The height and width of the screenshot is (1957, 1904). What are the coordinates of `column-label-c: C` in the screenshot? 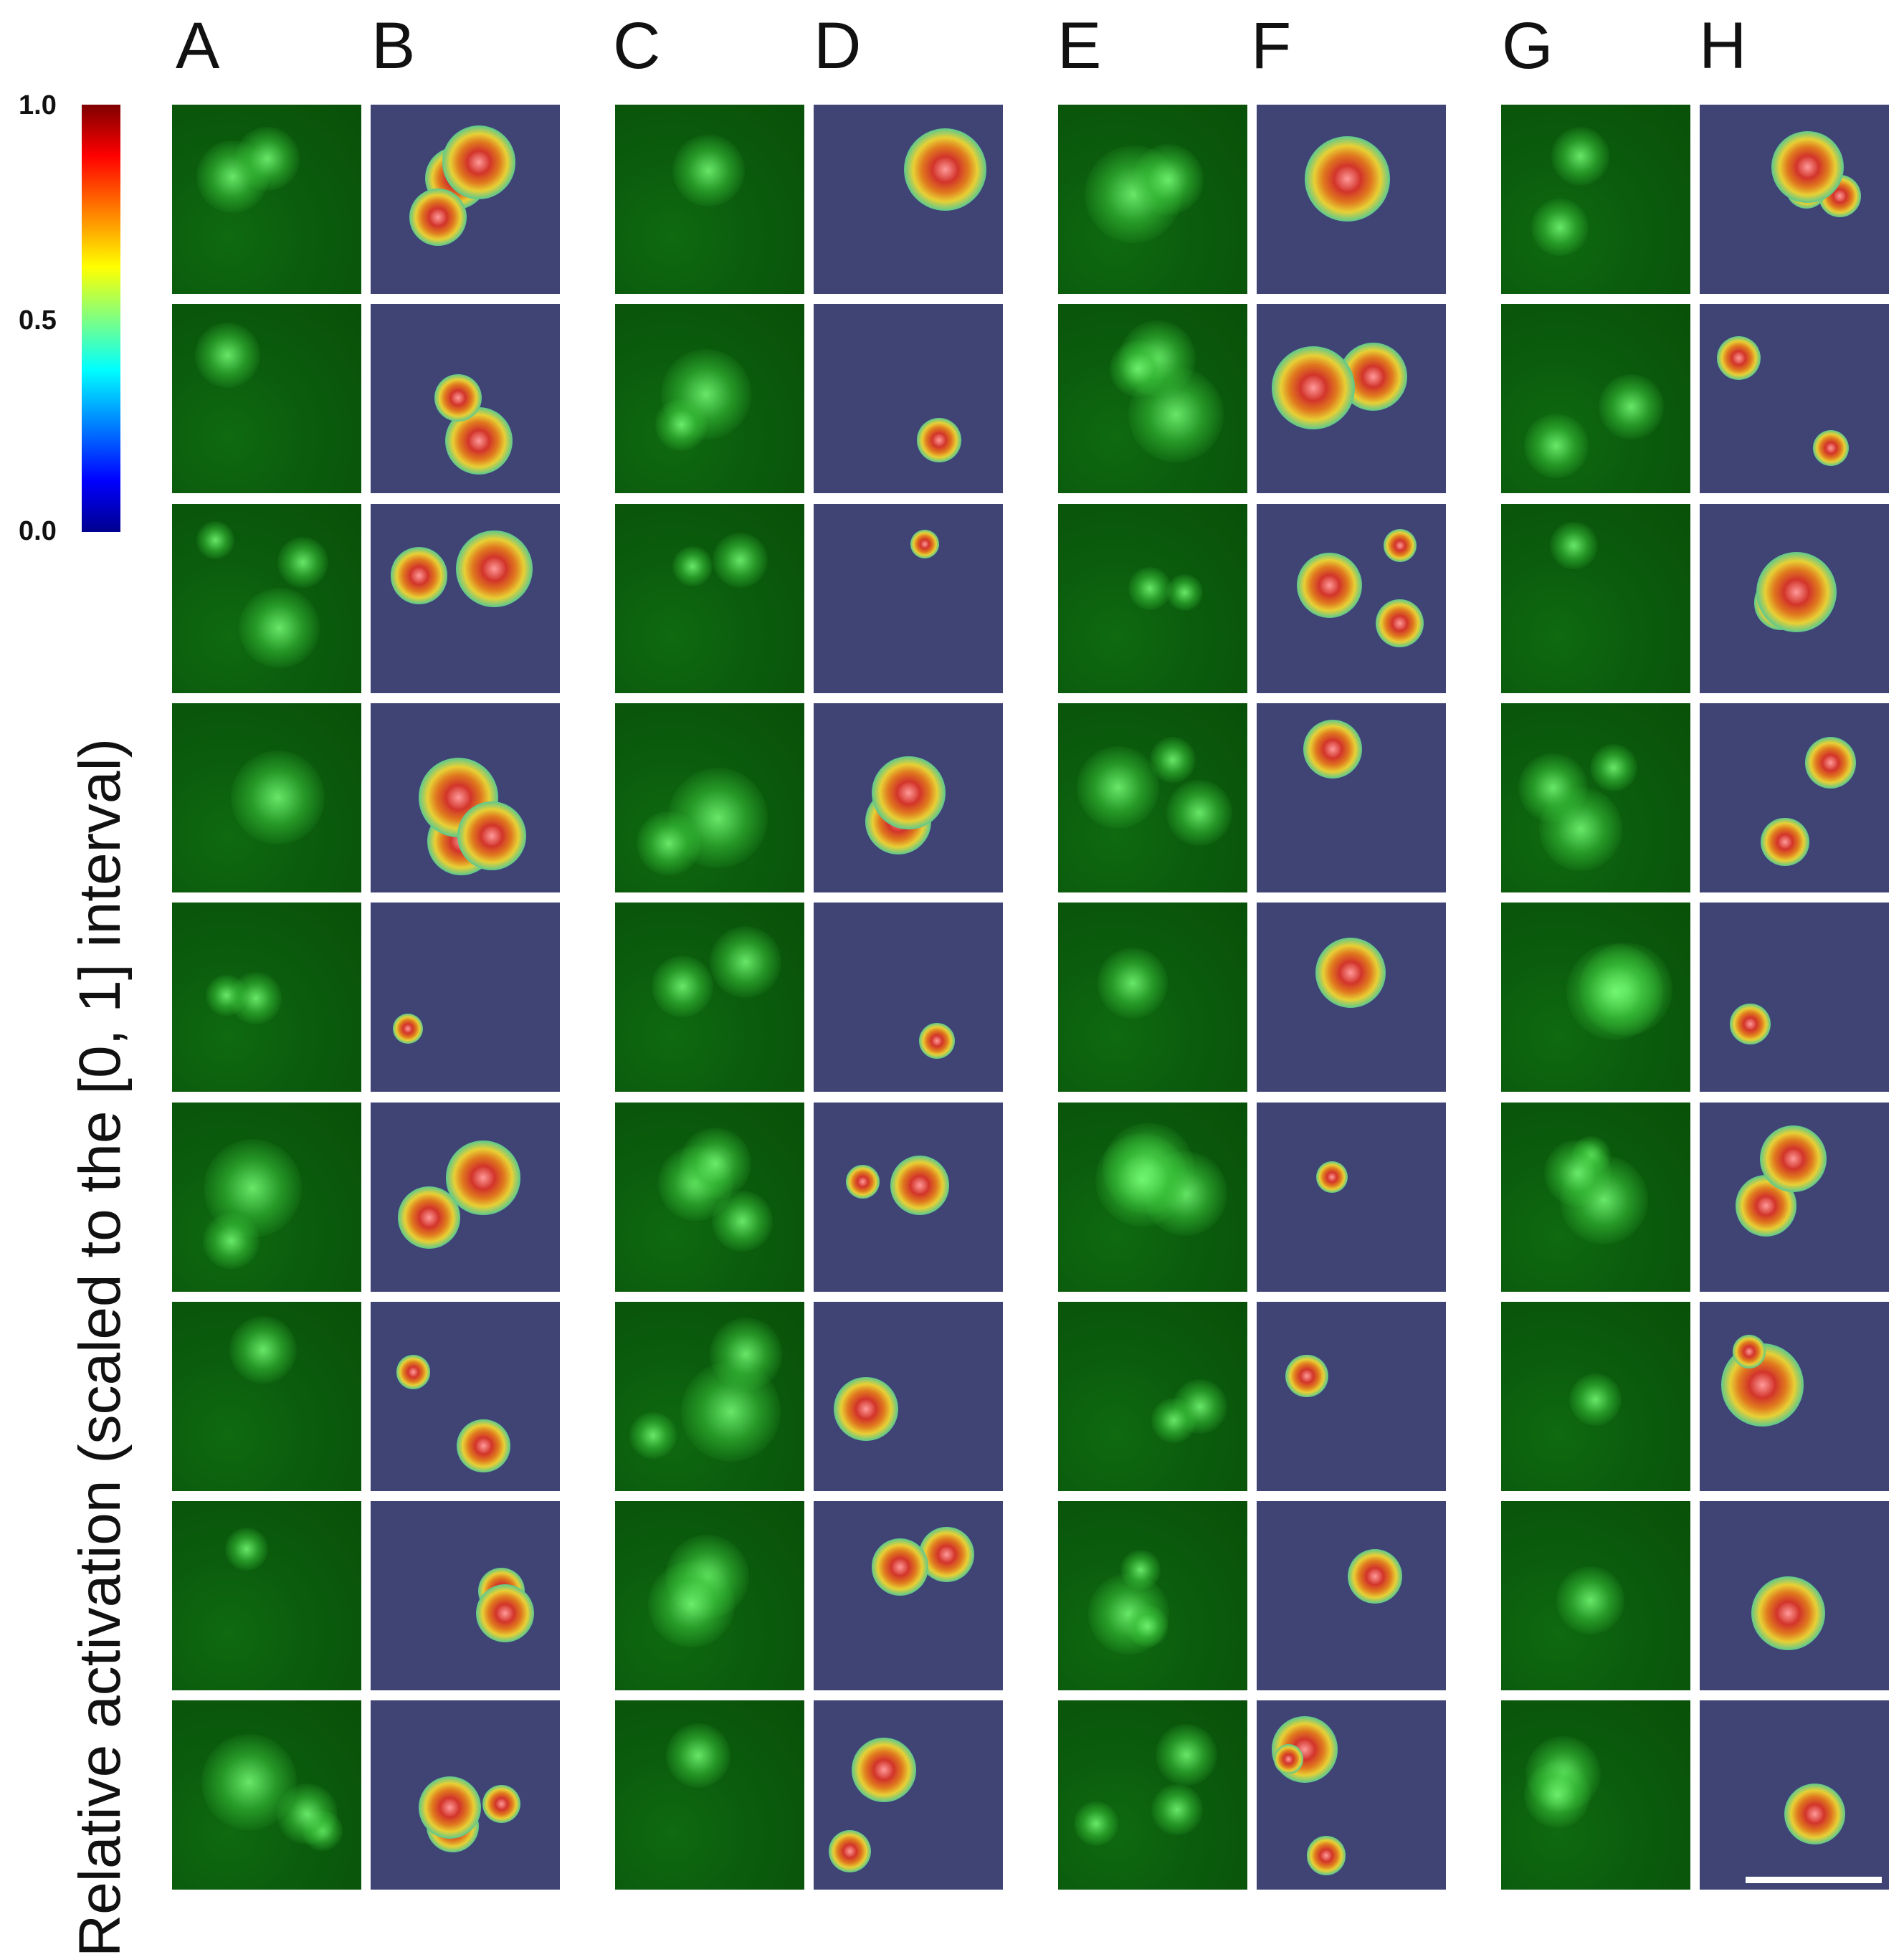 It's located at (637, 45).